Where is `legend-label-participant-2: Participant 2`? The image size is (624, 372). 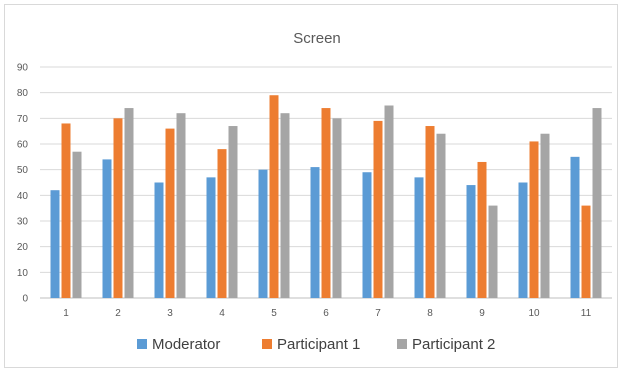
legend-label-participant-2: Participant 2 is located at coordinates (453, 344).